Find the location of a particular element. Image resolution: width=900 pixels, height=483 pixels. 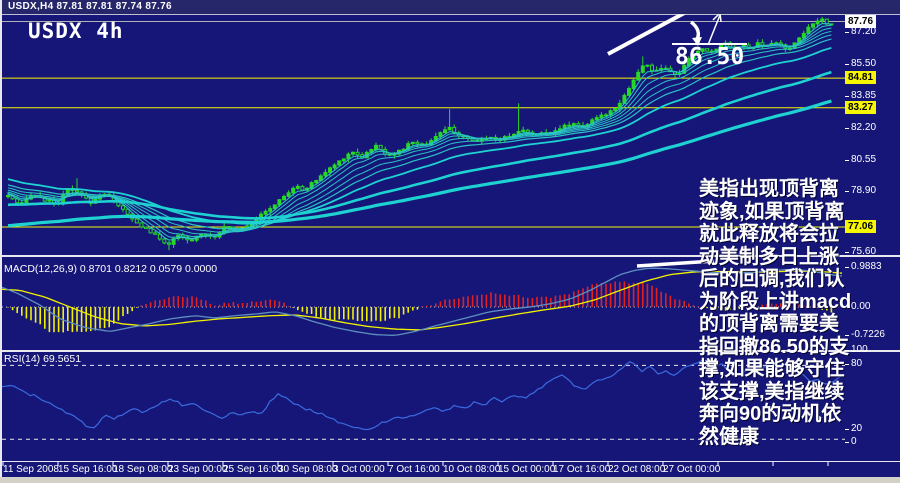

macd-panel is located at coordinates (423, 301).